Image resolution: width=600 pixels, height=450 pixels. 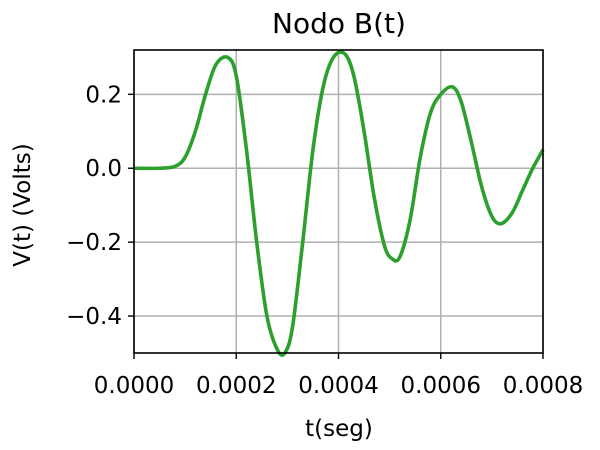 What do you see at coordinates (94, 317) in the screenshot?
I see `y-tick-label: −0.4` at bounding box center [94, 317].